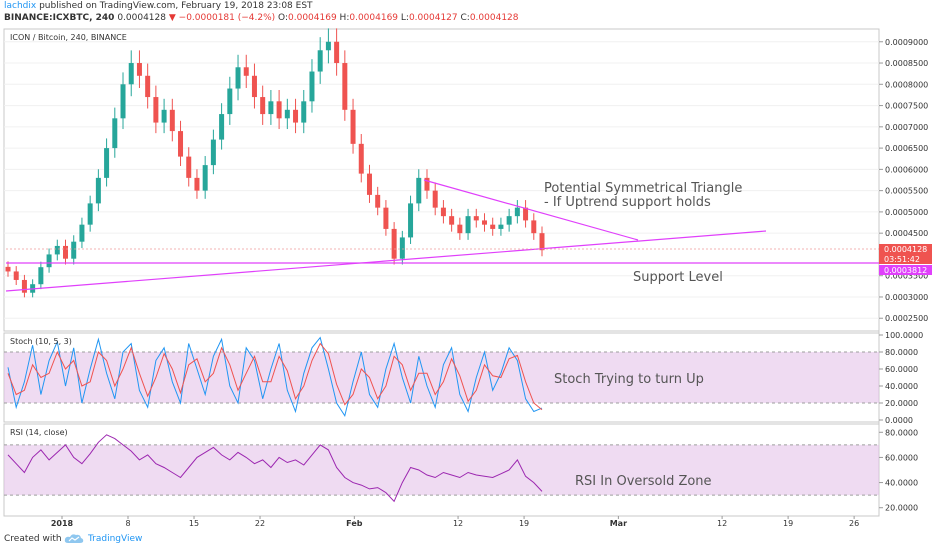 This screenshot has width=932, height=550. Describe the element at coordinates (906, 233) in the screenshot. I see `price-tick-label: 0.0004500` at that location.